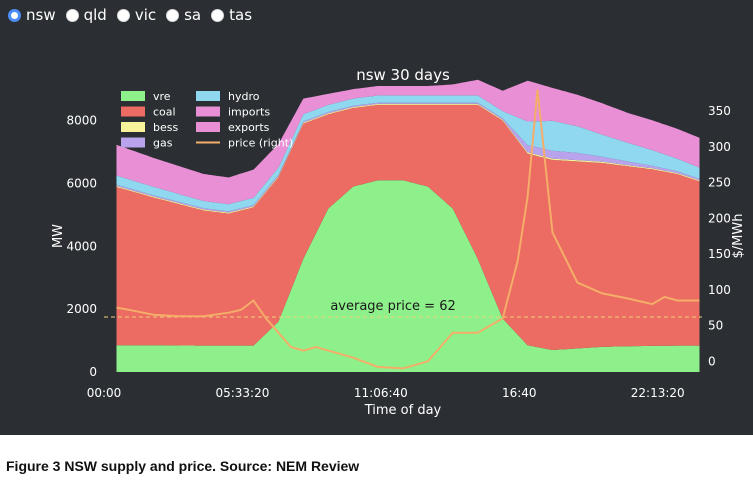 The image size is (753, 481). I want to click on y-axis-label: MW, so click(58, 236).